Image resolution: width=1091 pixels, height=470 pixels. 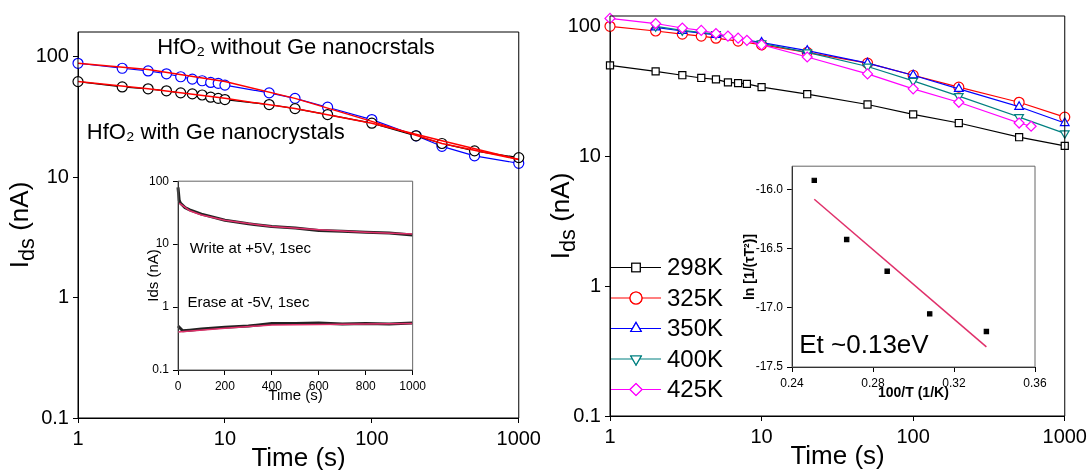 What do you see at coordinates (749, 266) in the screenshot?
I see `y-axis-title: ln [1/(τT²)]` at bounding box center [749, 266].